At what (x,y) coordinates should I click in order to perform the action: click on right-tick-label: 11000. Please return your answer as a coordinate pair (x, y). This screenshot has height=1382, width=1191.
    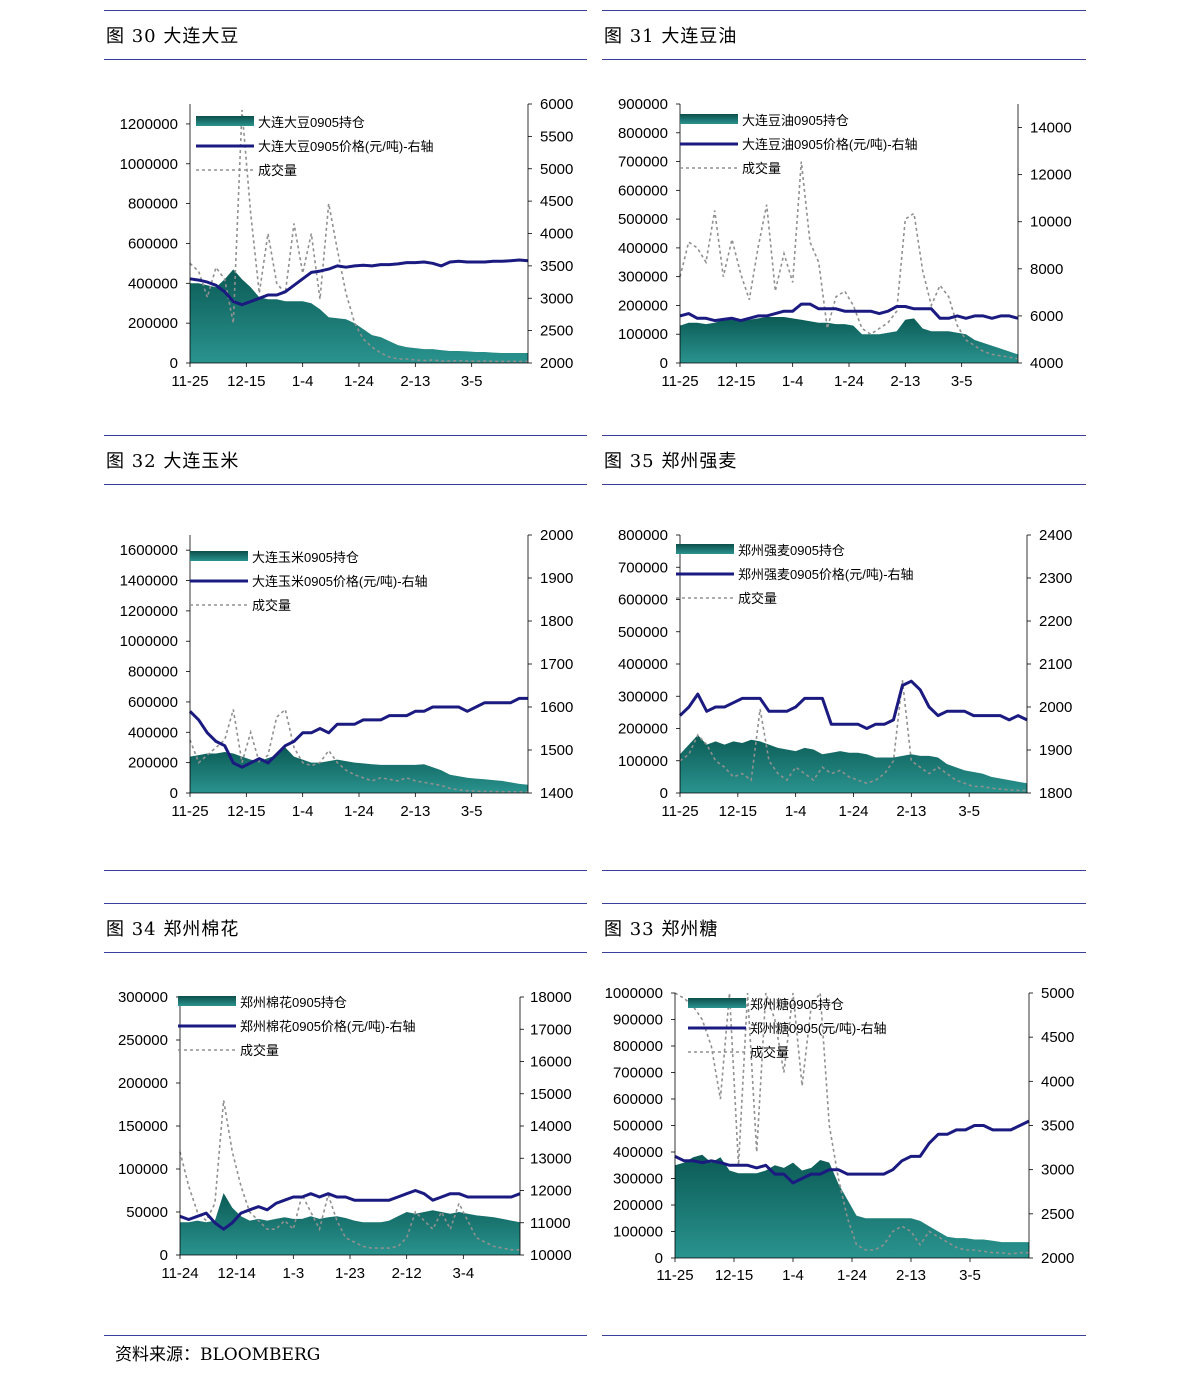
    Looking at the image, I should click on (550, 1223).